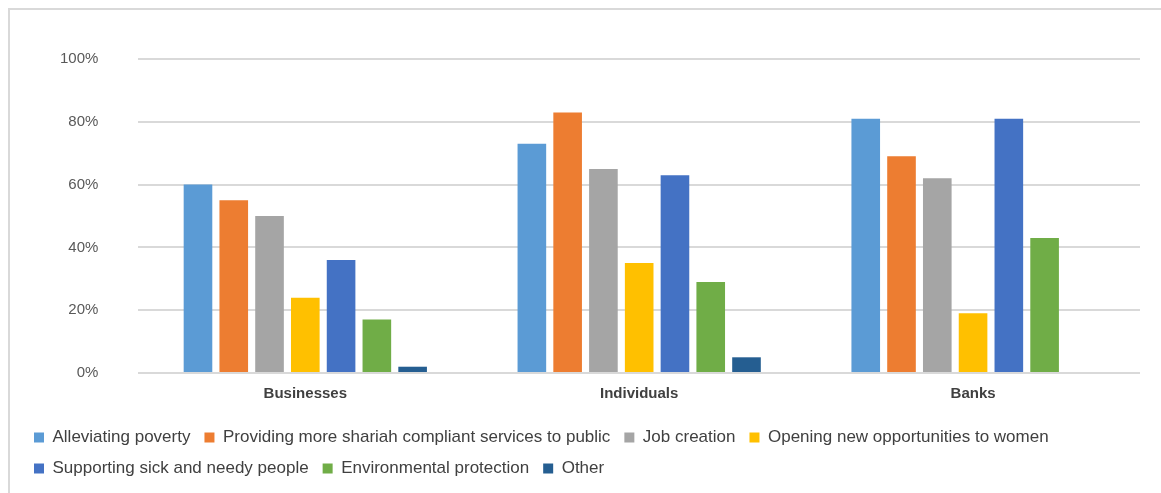 Image resolution: width=1161 pixels, height=493 pixels. Describe the element at coordinates (180, 468) in the screenshot. I see `legend-label: Supporting sick and needy people` at that location.